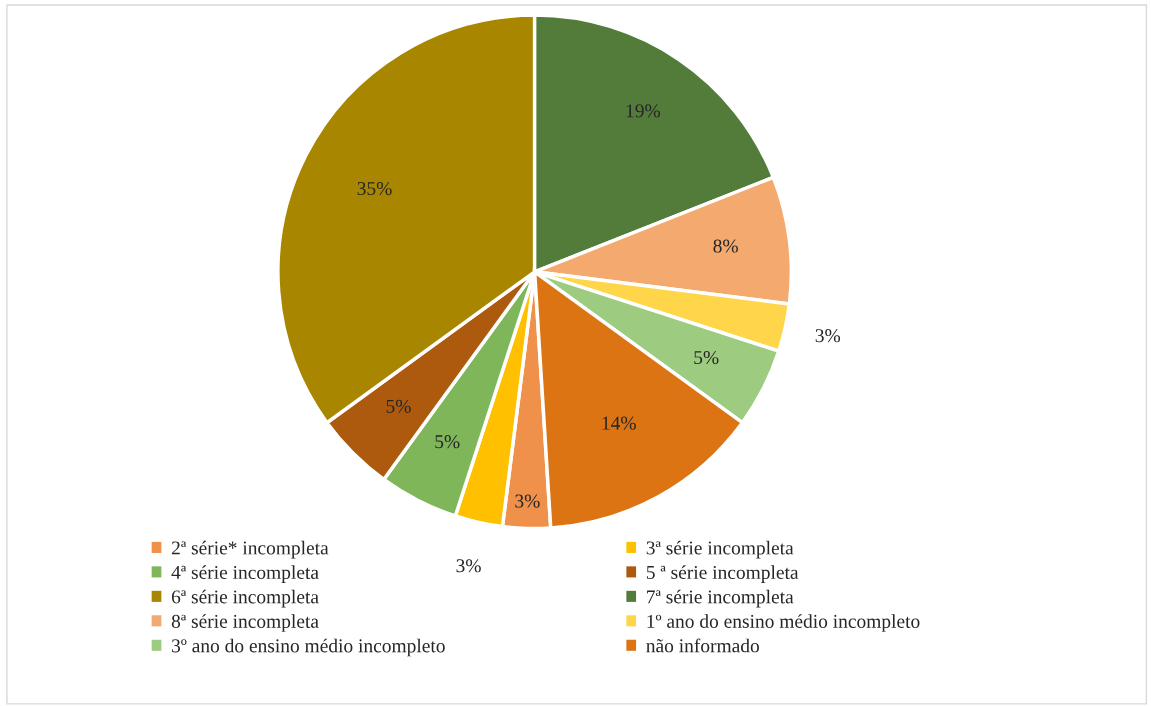  What do you see at coordinates (245, 574) in the screenshot?
I see `legend-label: 4ª série incompleta` at bounding box center [245, 574].